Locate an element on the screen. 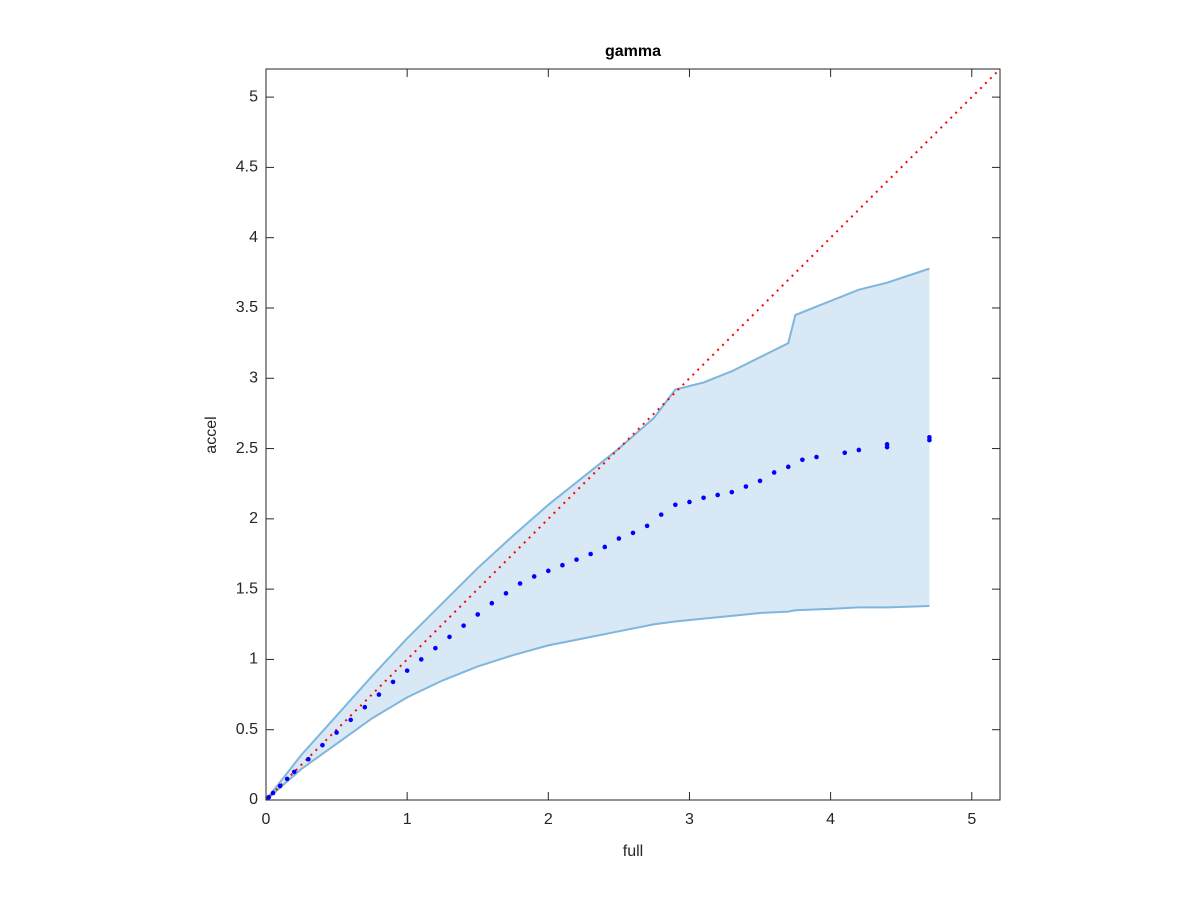 This screenshot has height=900, width=1200. y-tick-label: 0.5 is located at coordinates (247, 729).